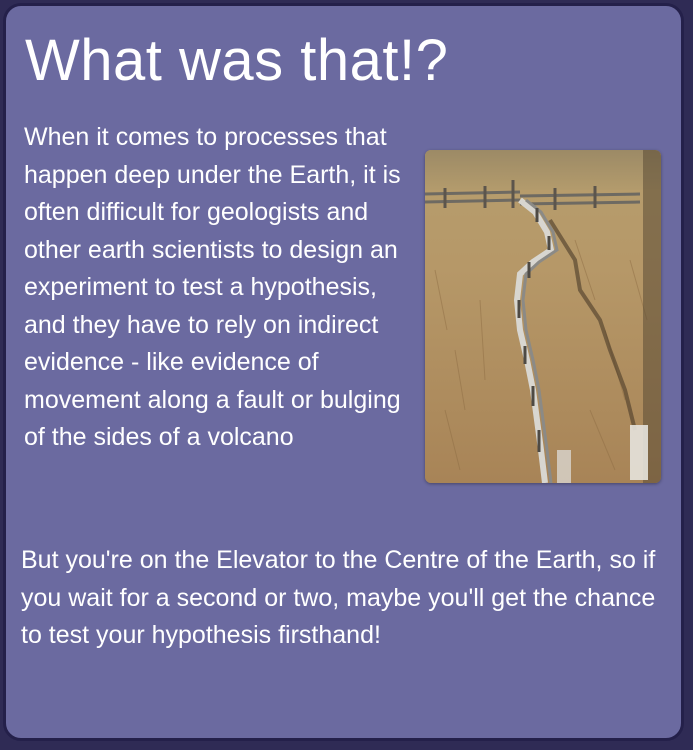  Describe the element at coordinates (237, 60) in the screenshot. I see `card-title: What was that!?` at that location.